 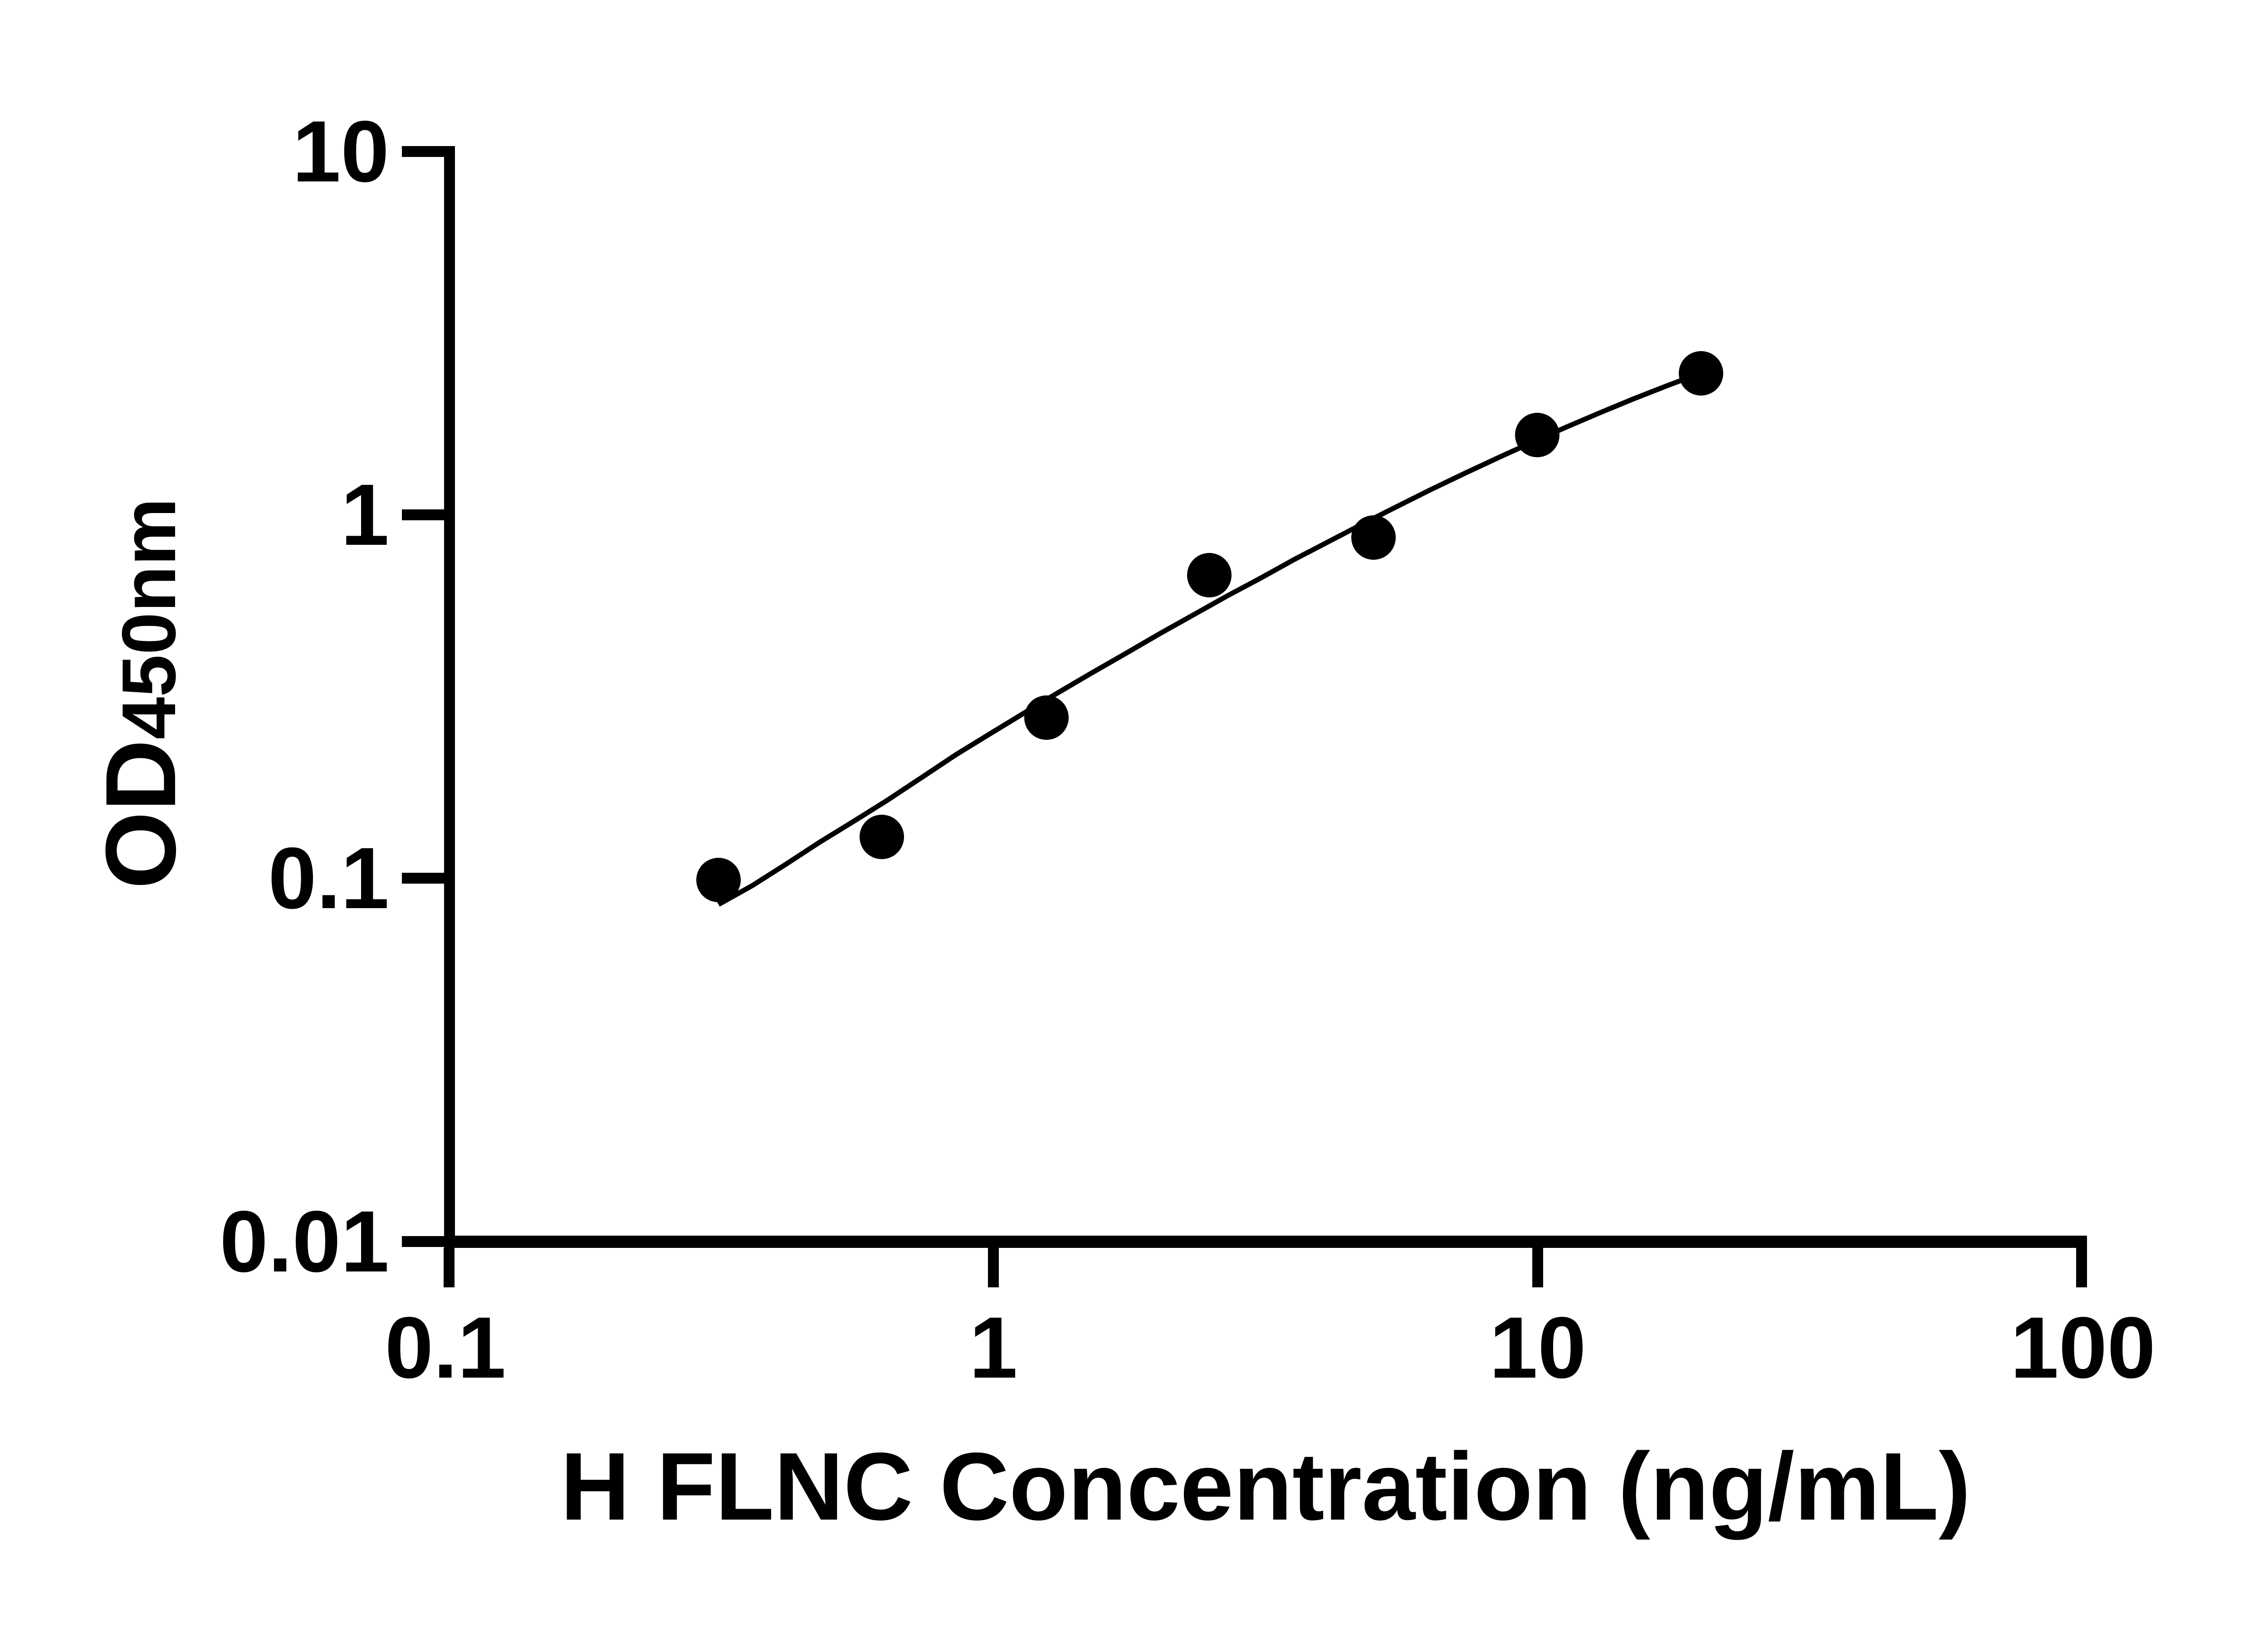 I want to click on svg-text: 0.01, so click(x=304, y=1241).